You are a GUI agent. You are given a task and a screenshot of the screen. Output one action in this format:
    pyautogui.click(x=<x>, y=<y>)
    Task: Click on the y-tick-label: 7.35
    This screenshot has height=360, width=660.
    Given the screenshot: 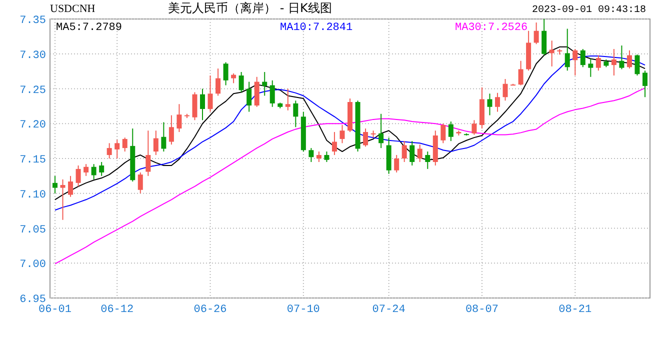 What is the action you would take?
    pyautogui.click(x=33, y=21)
    